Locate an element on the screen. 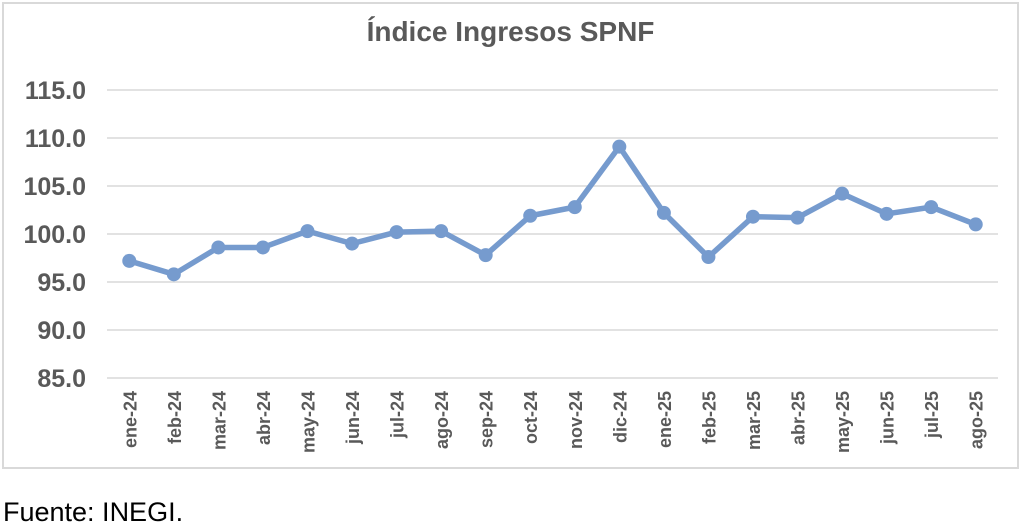 The width and height of the screenshot is (1024, 530). x-tick-label: mar-25 is located at coordinates (754, 420).